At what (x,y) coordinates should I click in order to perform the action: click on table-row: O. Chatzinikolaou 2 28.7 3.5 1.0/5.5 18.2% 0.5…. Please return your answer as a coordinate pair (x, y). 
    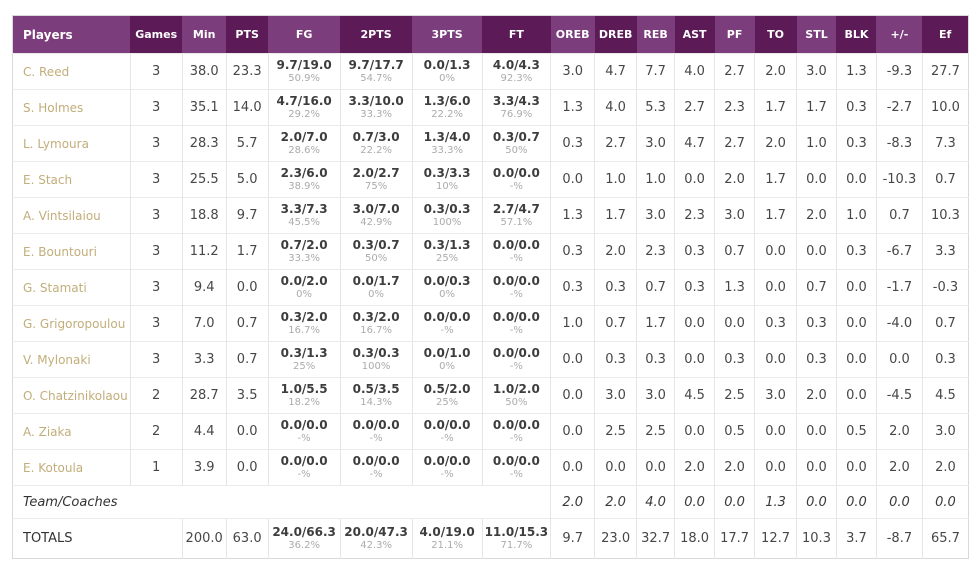
    Looking at the image, I should click on (490, 395).